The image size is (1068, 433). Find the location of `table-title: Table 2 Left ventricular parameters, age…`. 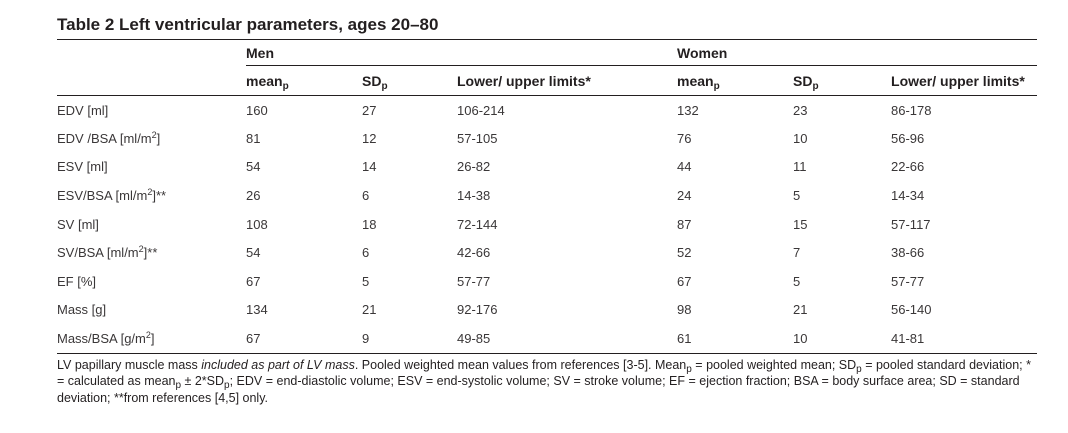

table-title: Table 2 Left ventricular parameters, age… is located at coordinates (248, 24).